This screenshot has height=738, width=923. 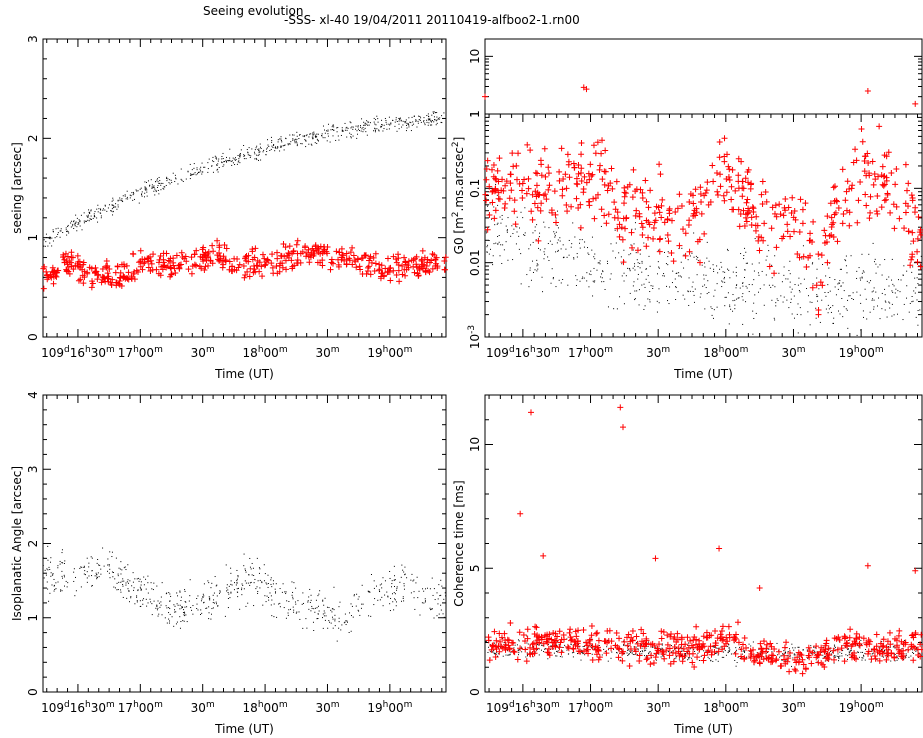 I want to click on gzero-series-black, so click(x=703, y=259).